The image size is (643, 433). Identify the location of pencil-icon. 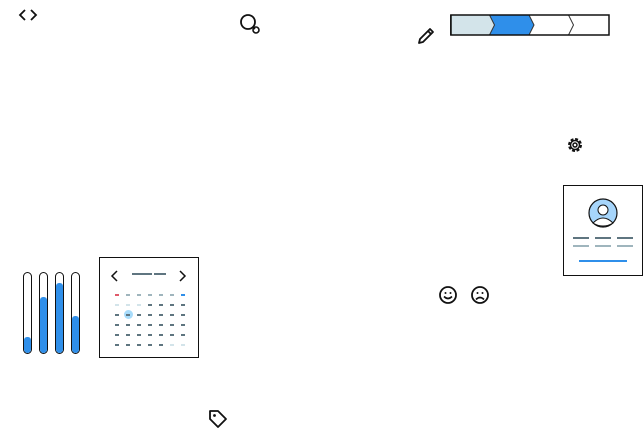
(426, 36).